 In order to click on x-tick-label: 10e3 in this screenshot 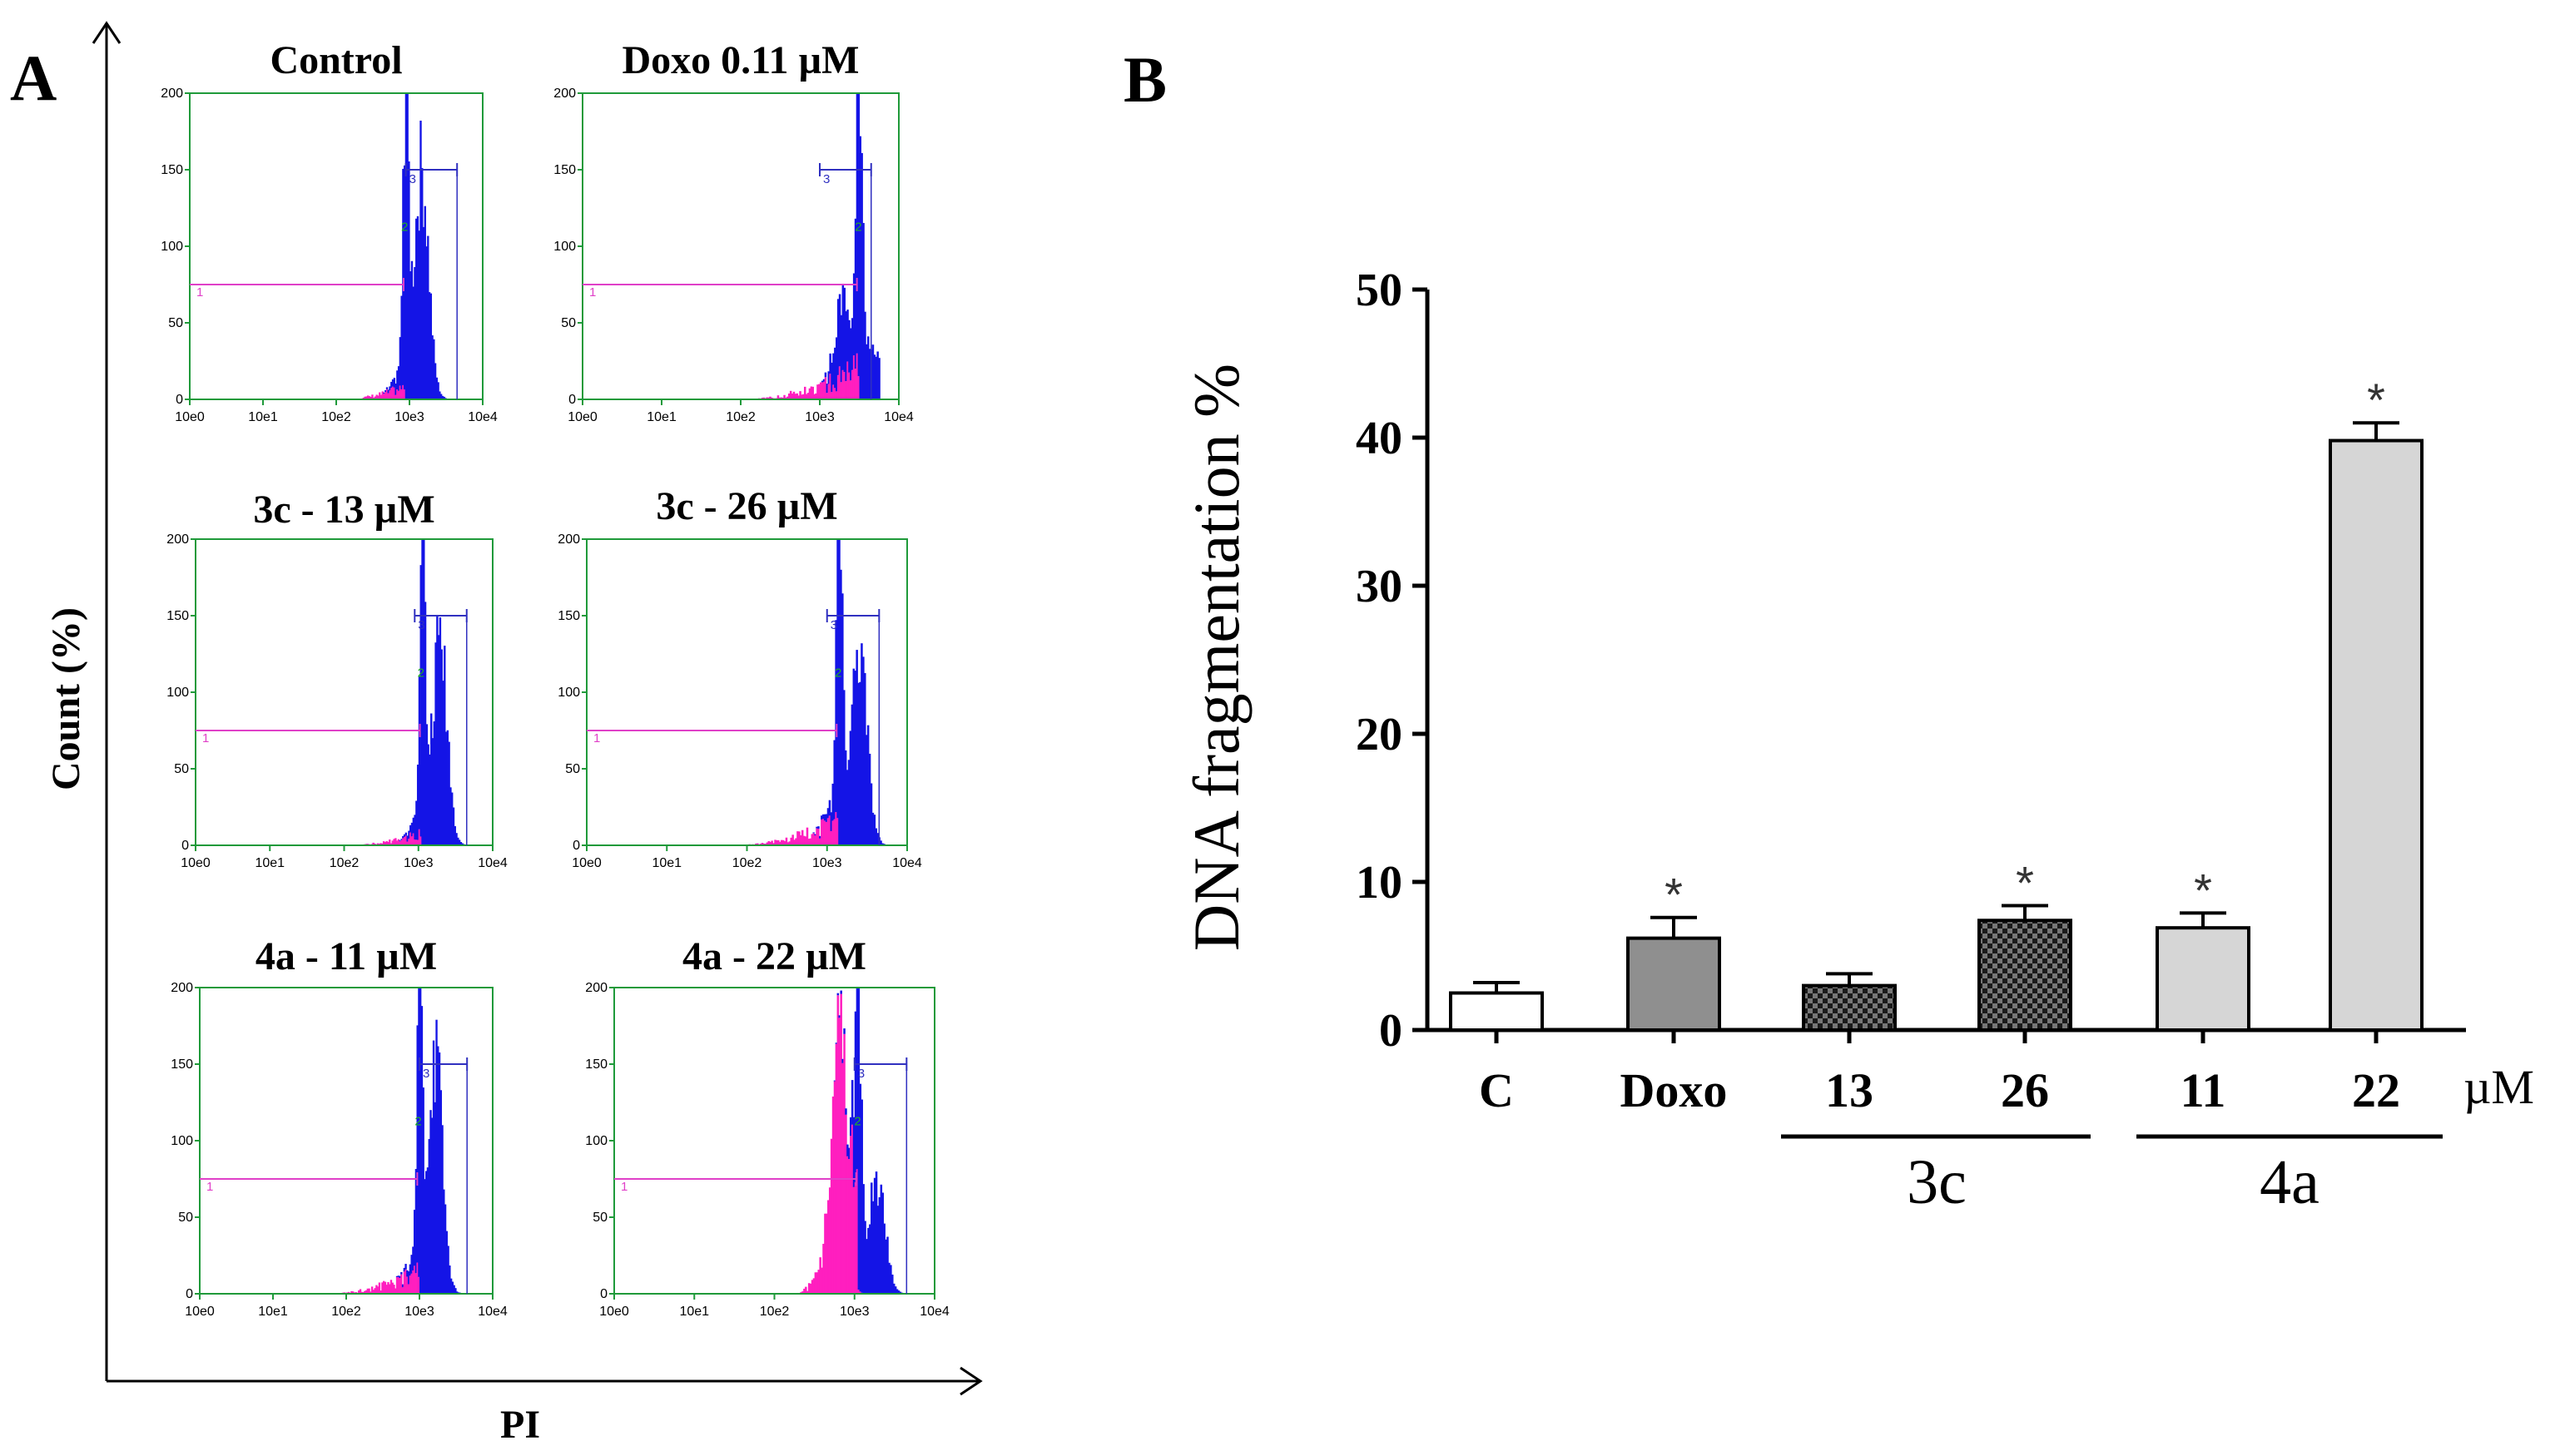, I will do `click(419, 1312)`.